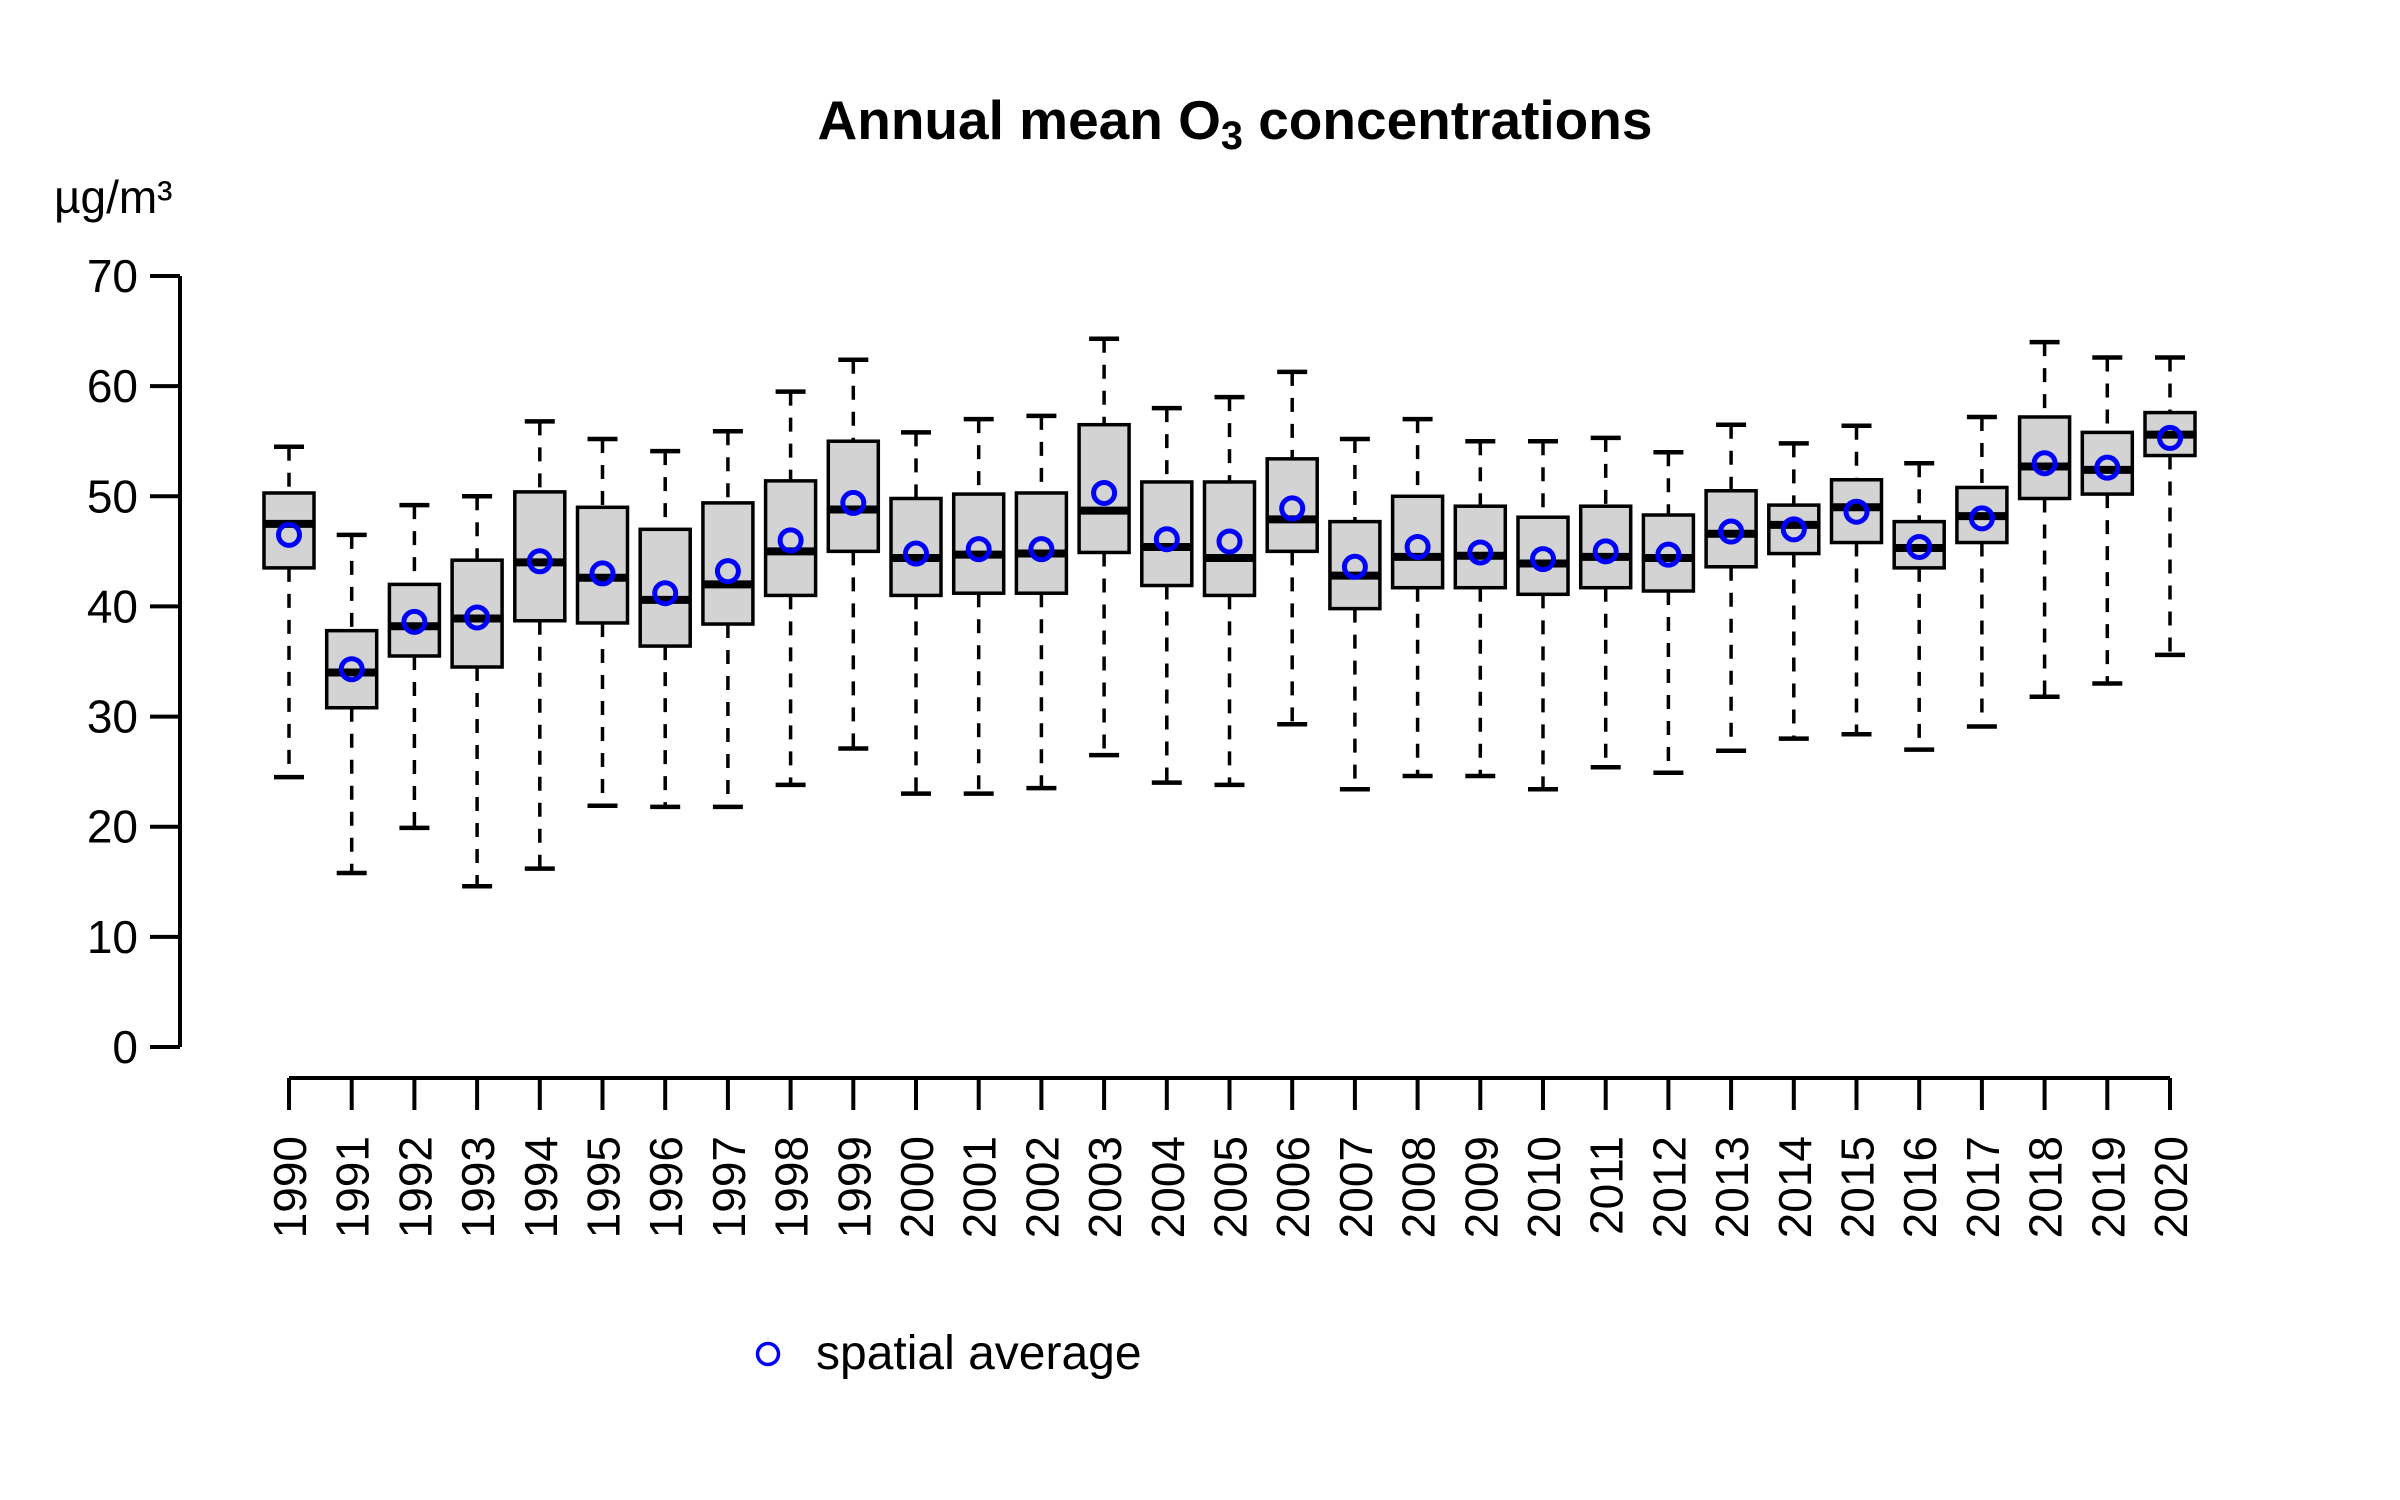  What do you see at coordinates (1042, 1187) in the screenshot?
I see `x-tick-label-2002: 2002` at bounding box center [1042, 1187].